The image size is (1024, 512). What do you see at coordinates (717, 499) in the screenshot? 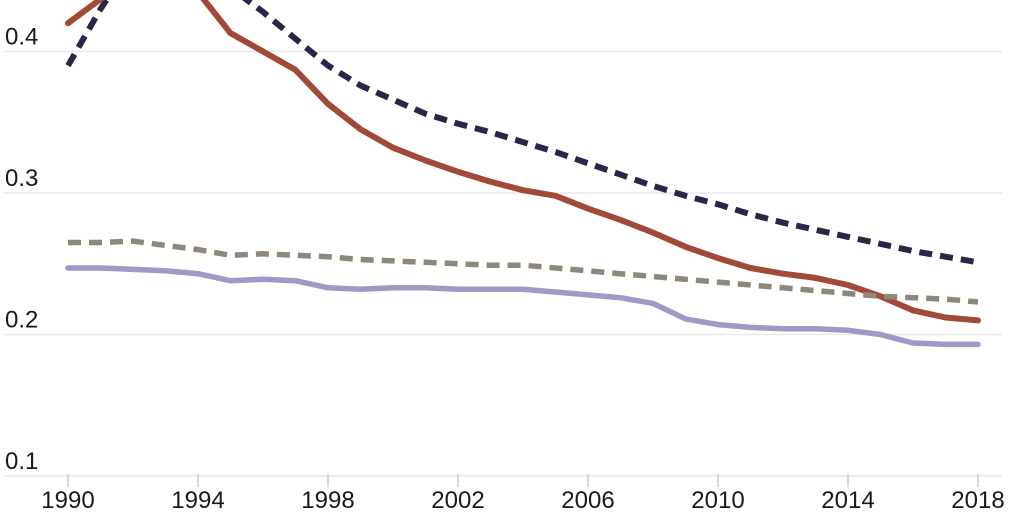
I see `x-axis-label: 2010` at bounding box center [717, 499].